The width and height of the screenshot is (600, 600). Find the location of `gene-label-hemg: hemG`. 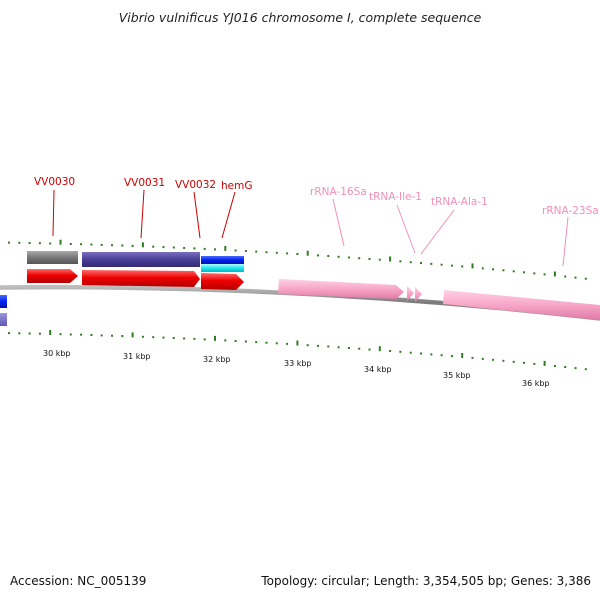

gene-label-hemg: hemG is located at coordinates (236, 186).